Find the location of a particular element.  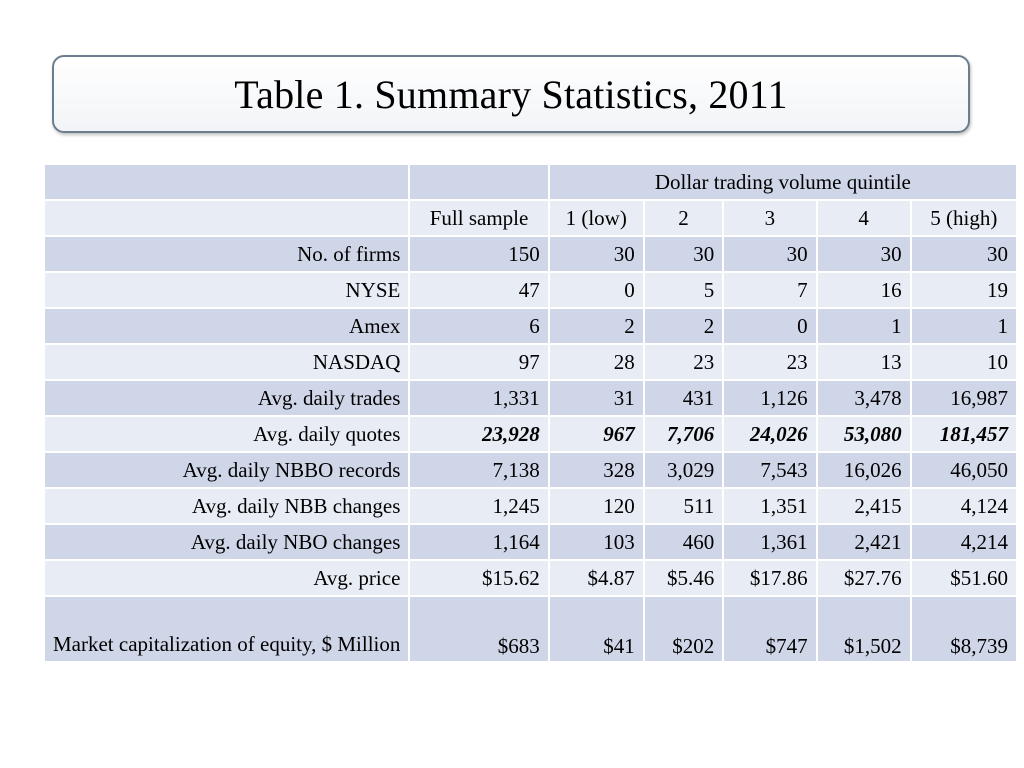

table-cell: $41 is located at coordinates (596, 629).